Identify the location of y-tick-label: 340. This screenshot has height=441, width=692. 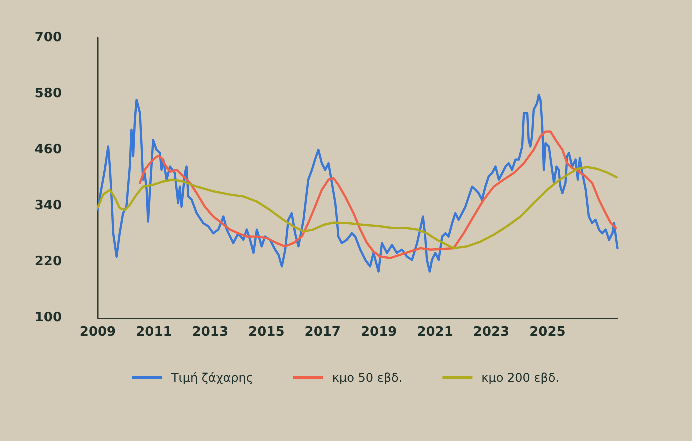
(48, 206).